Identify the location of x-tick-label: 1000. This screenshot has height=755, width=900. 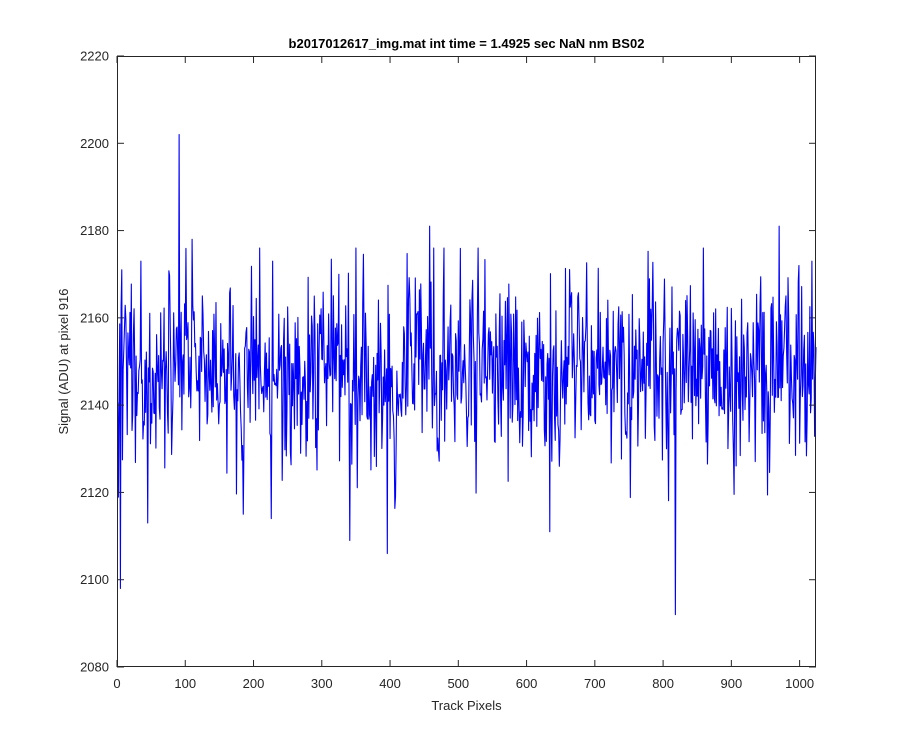
(799, 683).